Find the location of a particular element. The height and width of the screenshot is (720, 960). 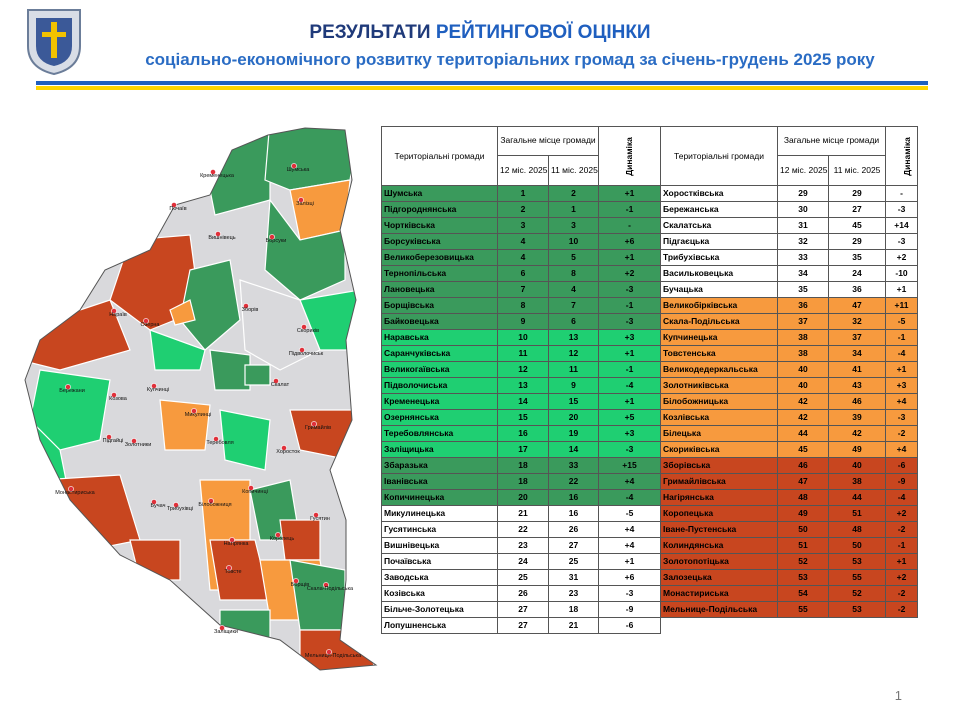

table-row: Золотниківська 40 43 +3 is located at coordinates (789, 385).